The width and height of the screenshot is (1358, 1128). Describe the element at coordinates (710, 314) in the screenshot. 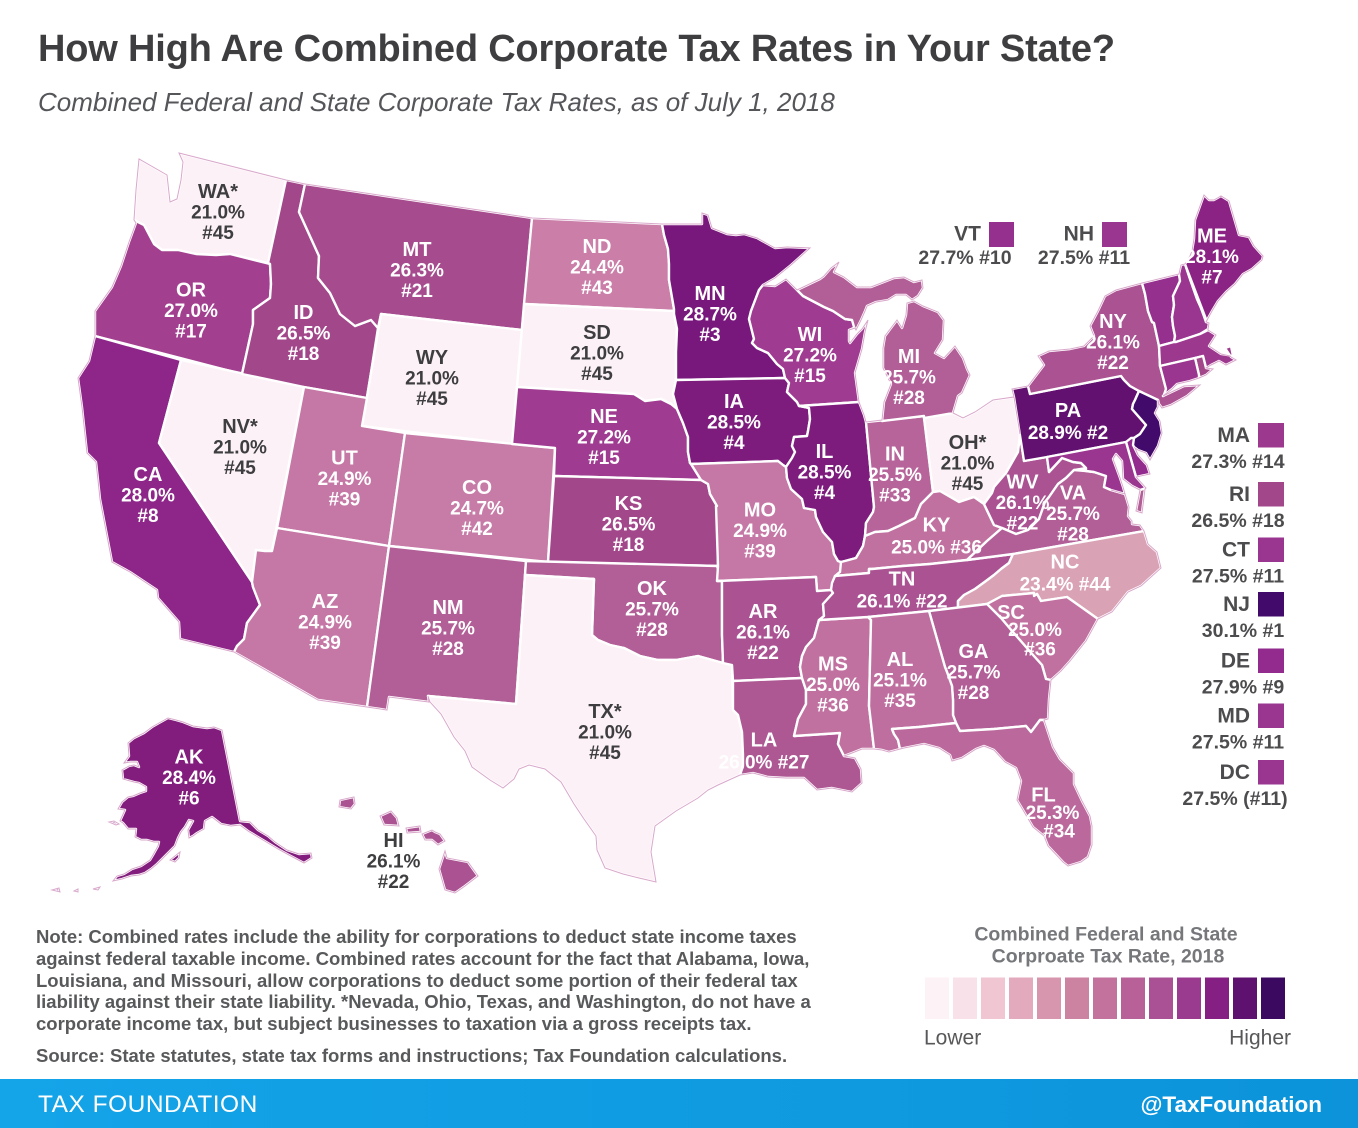

I see `svg-text: 28.7%` at that location.